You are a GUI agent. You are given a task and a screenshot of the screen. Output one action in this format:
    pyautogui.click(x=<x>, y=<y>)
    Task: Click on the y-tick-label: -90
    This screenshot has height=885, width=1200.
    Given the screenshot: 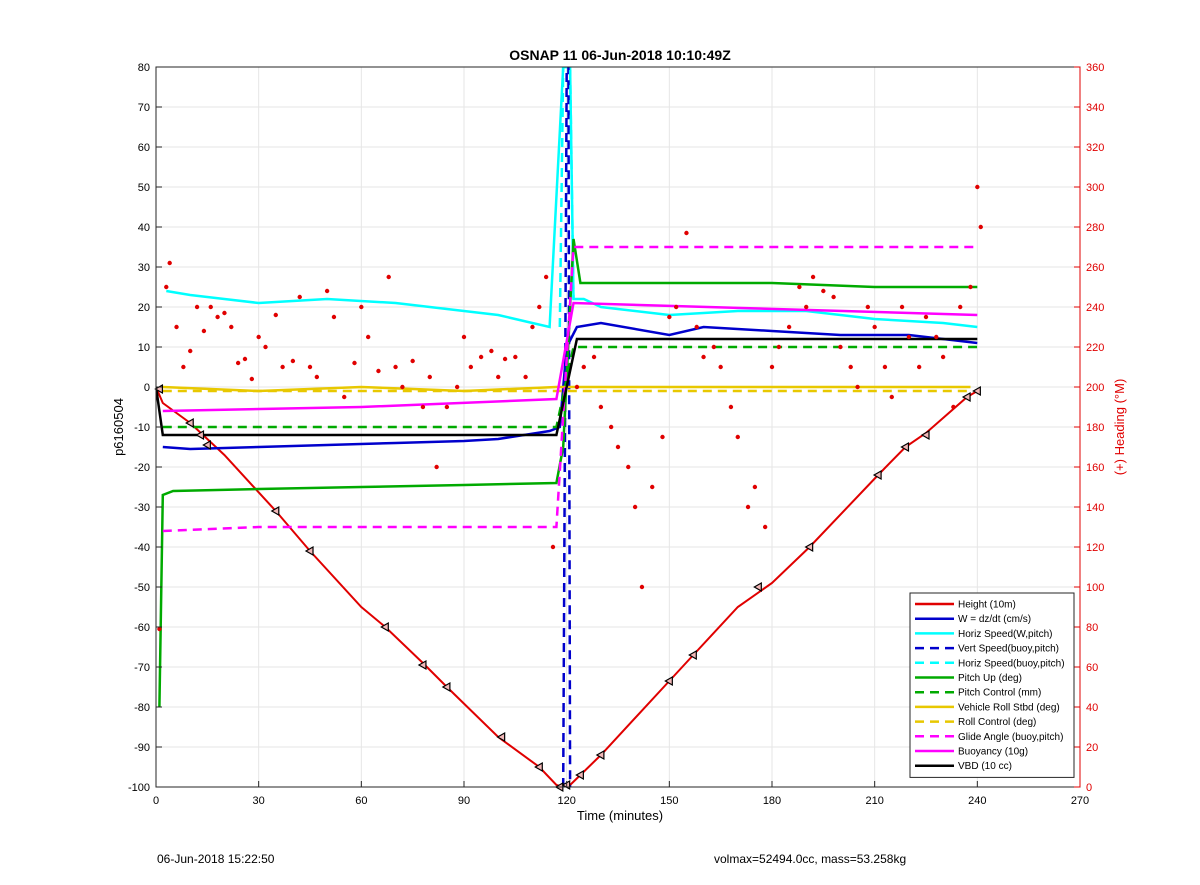 What is the action you would take?
    pyautogui.click(x=142, y=748)
    